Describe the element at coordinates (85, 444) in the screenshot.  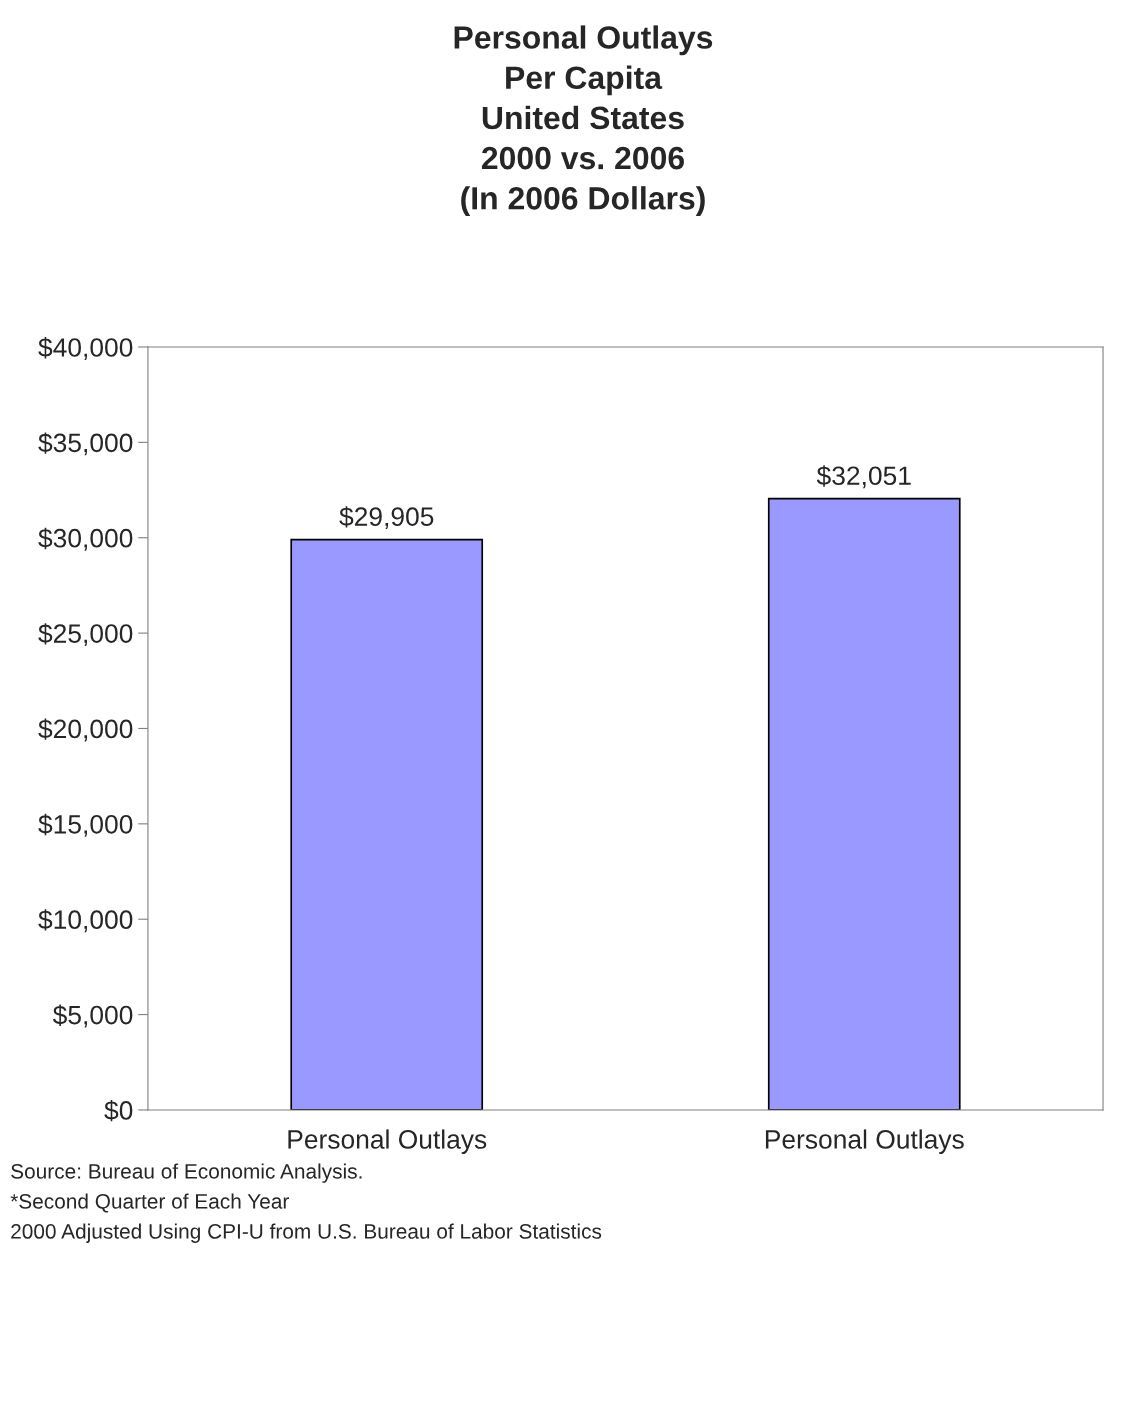
I see `y-tick-label: $35,000` at that location.